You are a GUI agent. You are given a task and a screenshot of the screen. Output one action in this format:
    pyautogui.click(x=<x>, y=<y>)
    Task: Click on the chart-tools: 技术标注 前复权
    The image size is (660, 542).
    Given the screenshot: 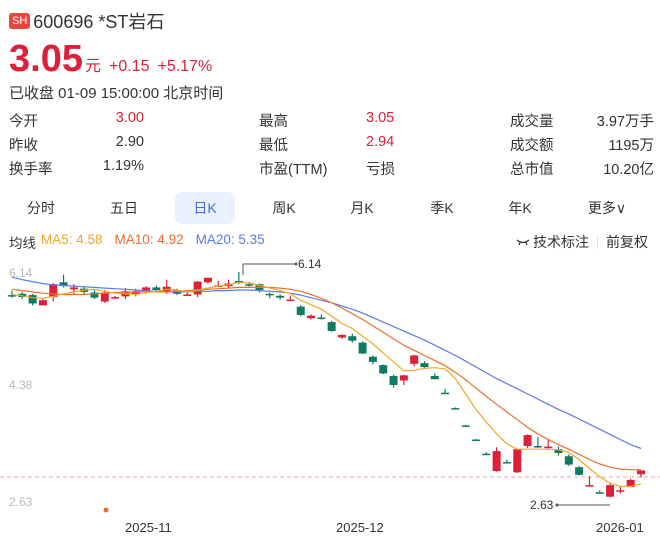 What is the action you would take?
    pyautogui.click(x=582, y=242)
    